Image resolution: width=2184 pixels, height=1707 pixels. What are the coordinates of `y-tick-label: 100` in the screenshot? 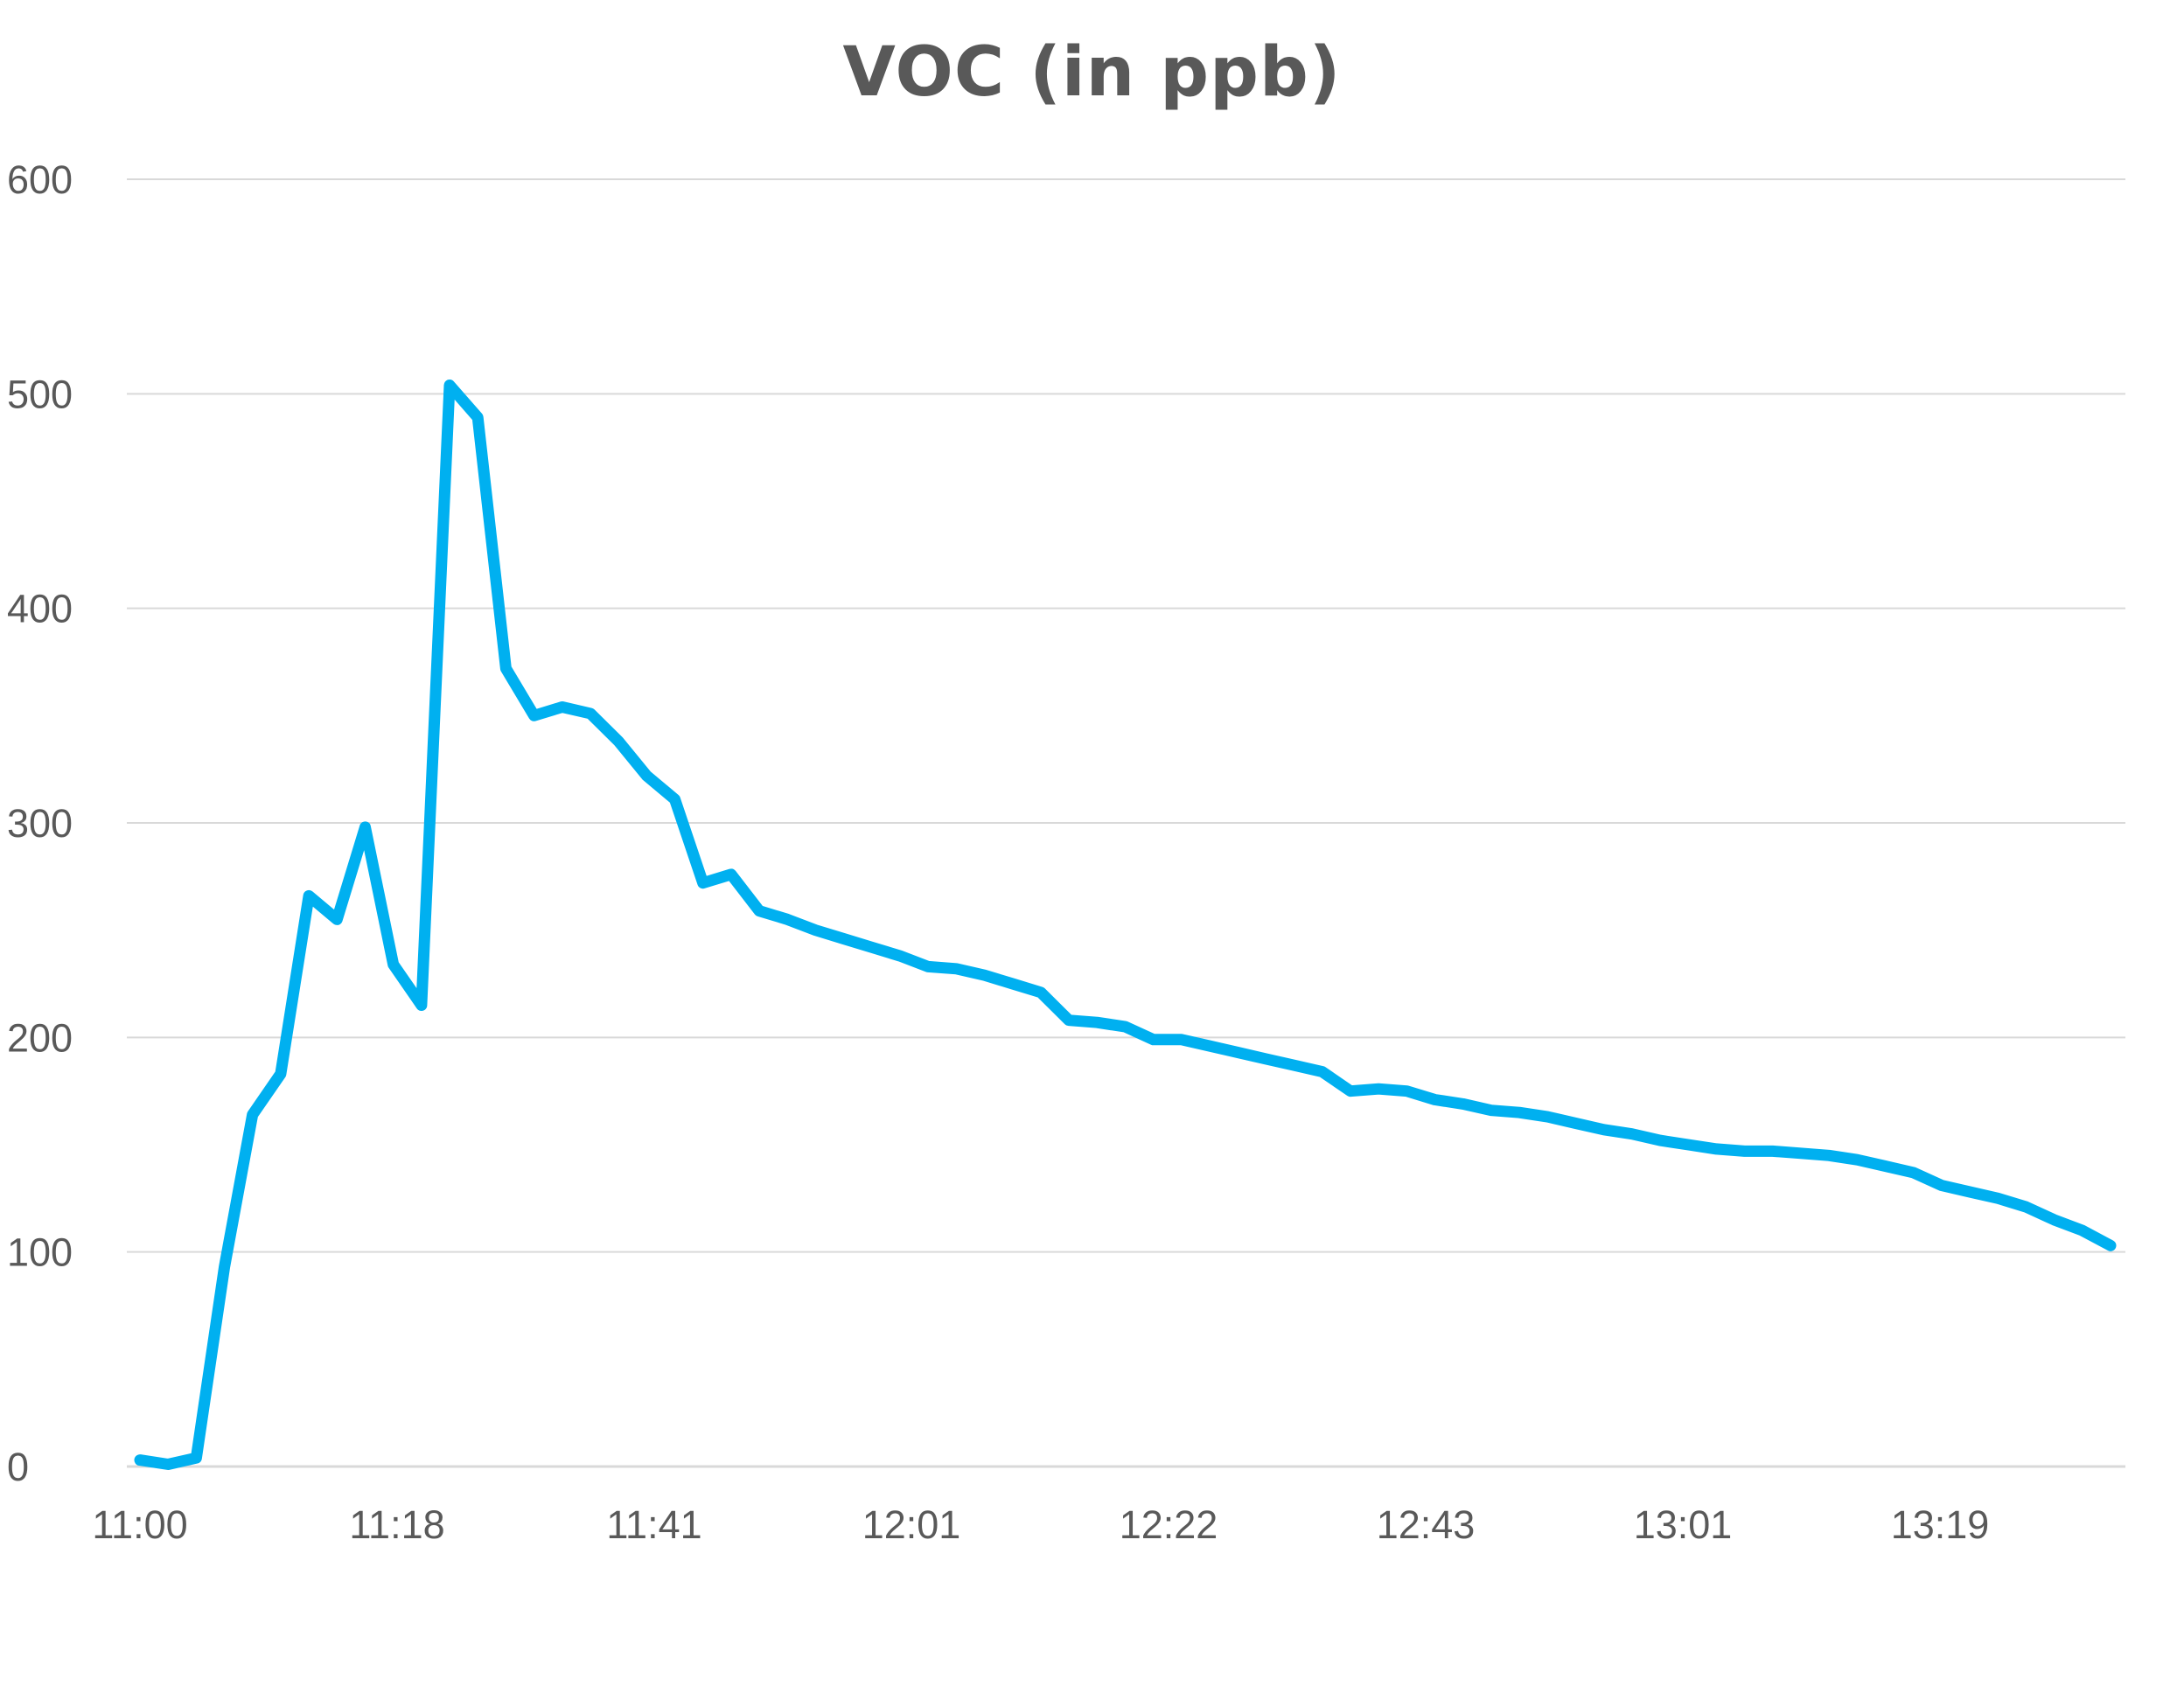 It's located at (40, 1252).